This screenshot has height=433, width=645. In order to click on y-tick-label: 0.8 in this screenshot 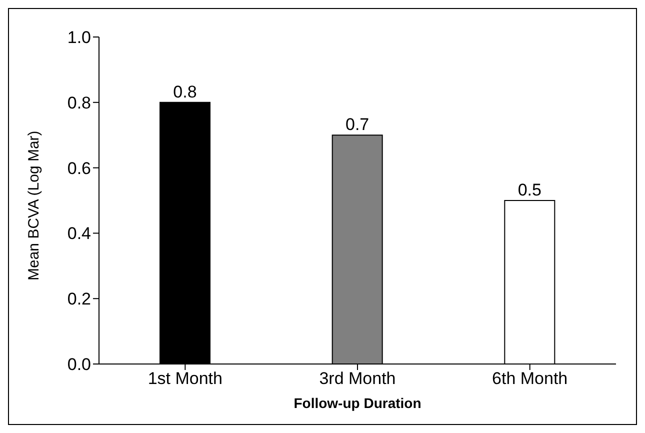, I will do `click(79, 102)`.